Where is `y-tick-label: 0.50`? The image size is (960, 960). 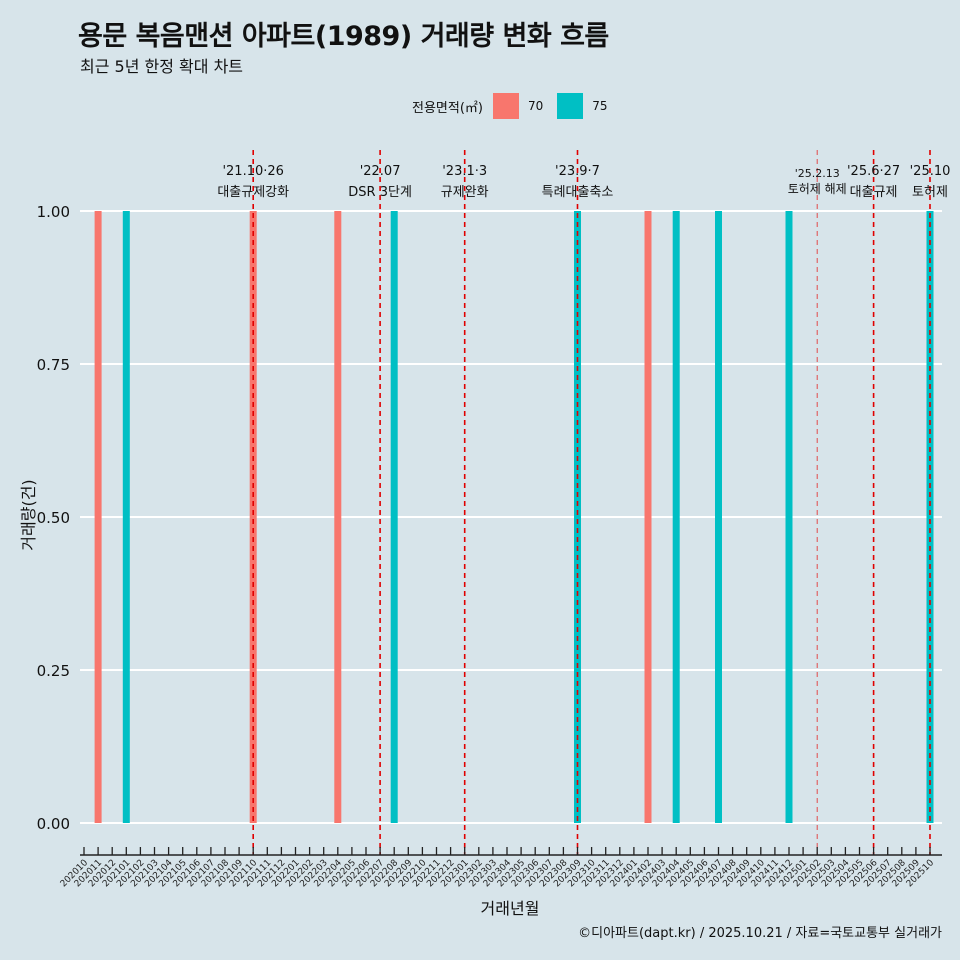
y-tick-label: 0.50 is located at coordinates (53, 518).